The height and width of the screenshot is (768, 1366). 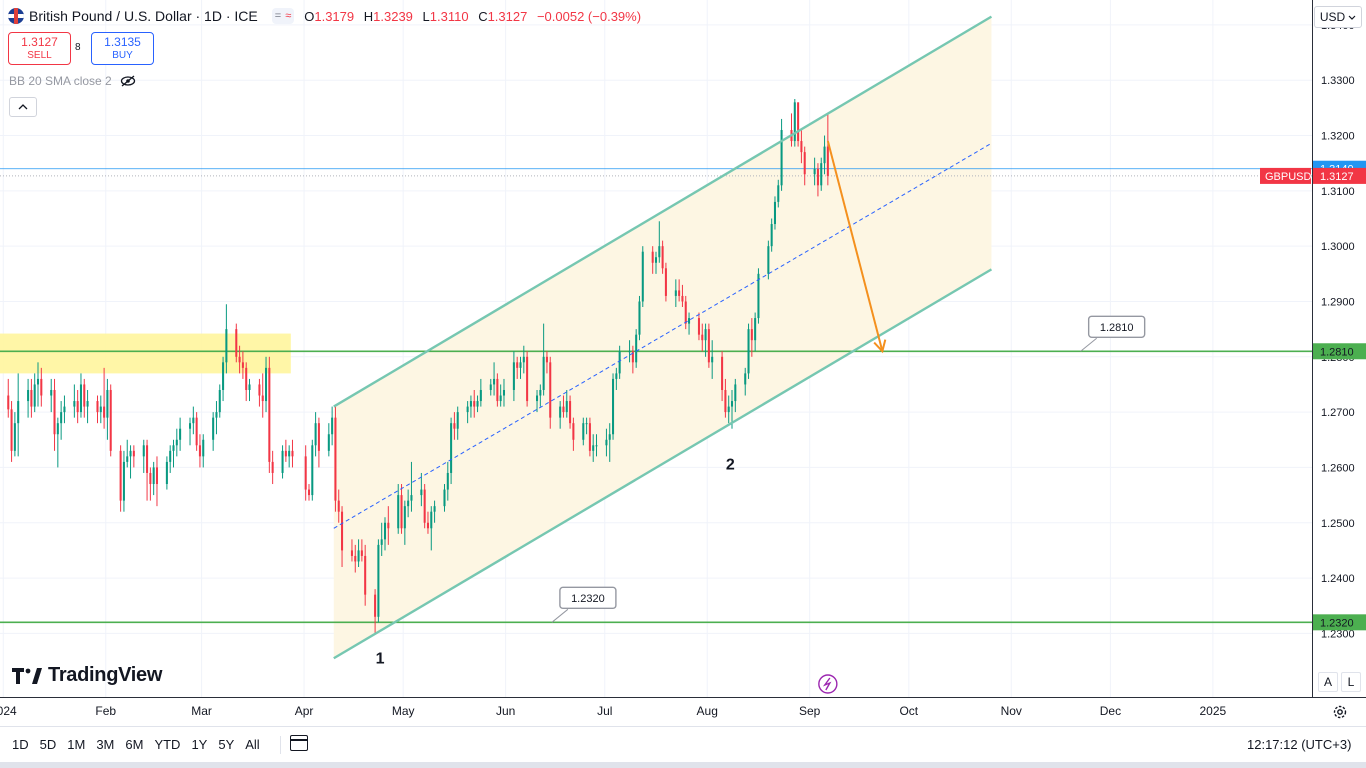 What do you see at coordinates (143, 16) in the screenshot?
I see `symbol-title: British Pound / U.S. Dollar · 1D · ICE` at bounding box center [143, 16].